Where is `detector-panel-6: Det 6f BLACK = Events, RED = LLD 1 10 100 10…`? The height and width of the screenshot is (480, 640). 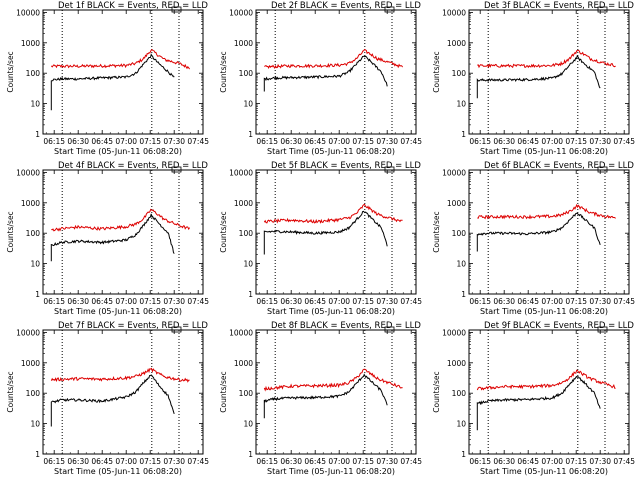 detector-panel-6: Det 6f BLACK = Events, RED = LLD 1 10 100 10… is located at coordinates (533, 238).